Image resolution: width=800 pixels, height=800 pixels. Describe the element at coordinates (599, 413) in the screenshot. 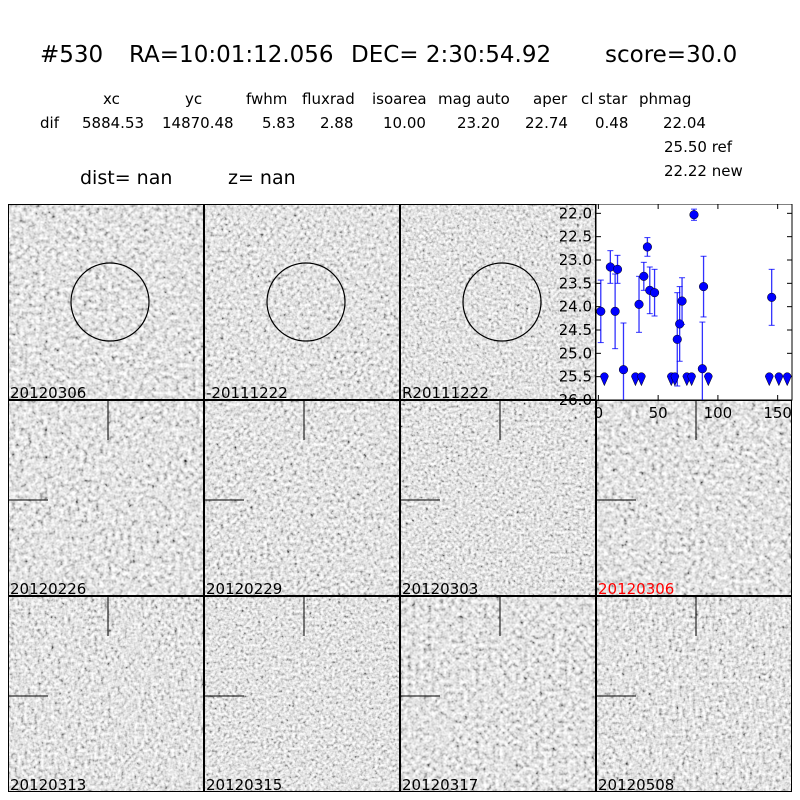

I see `x-tick-label: 0` at that location.